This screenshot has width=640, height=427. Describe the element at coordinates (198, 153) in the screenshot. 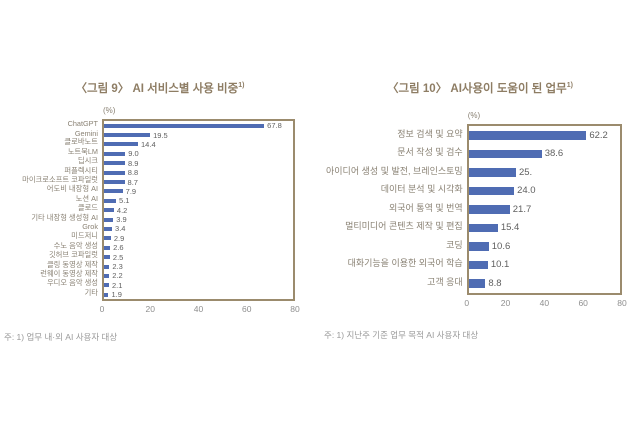

I see `bar-row: 9.0` at that location.